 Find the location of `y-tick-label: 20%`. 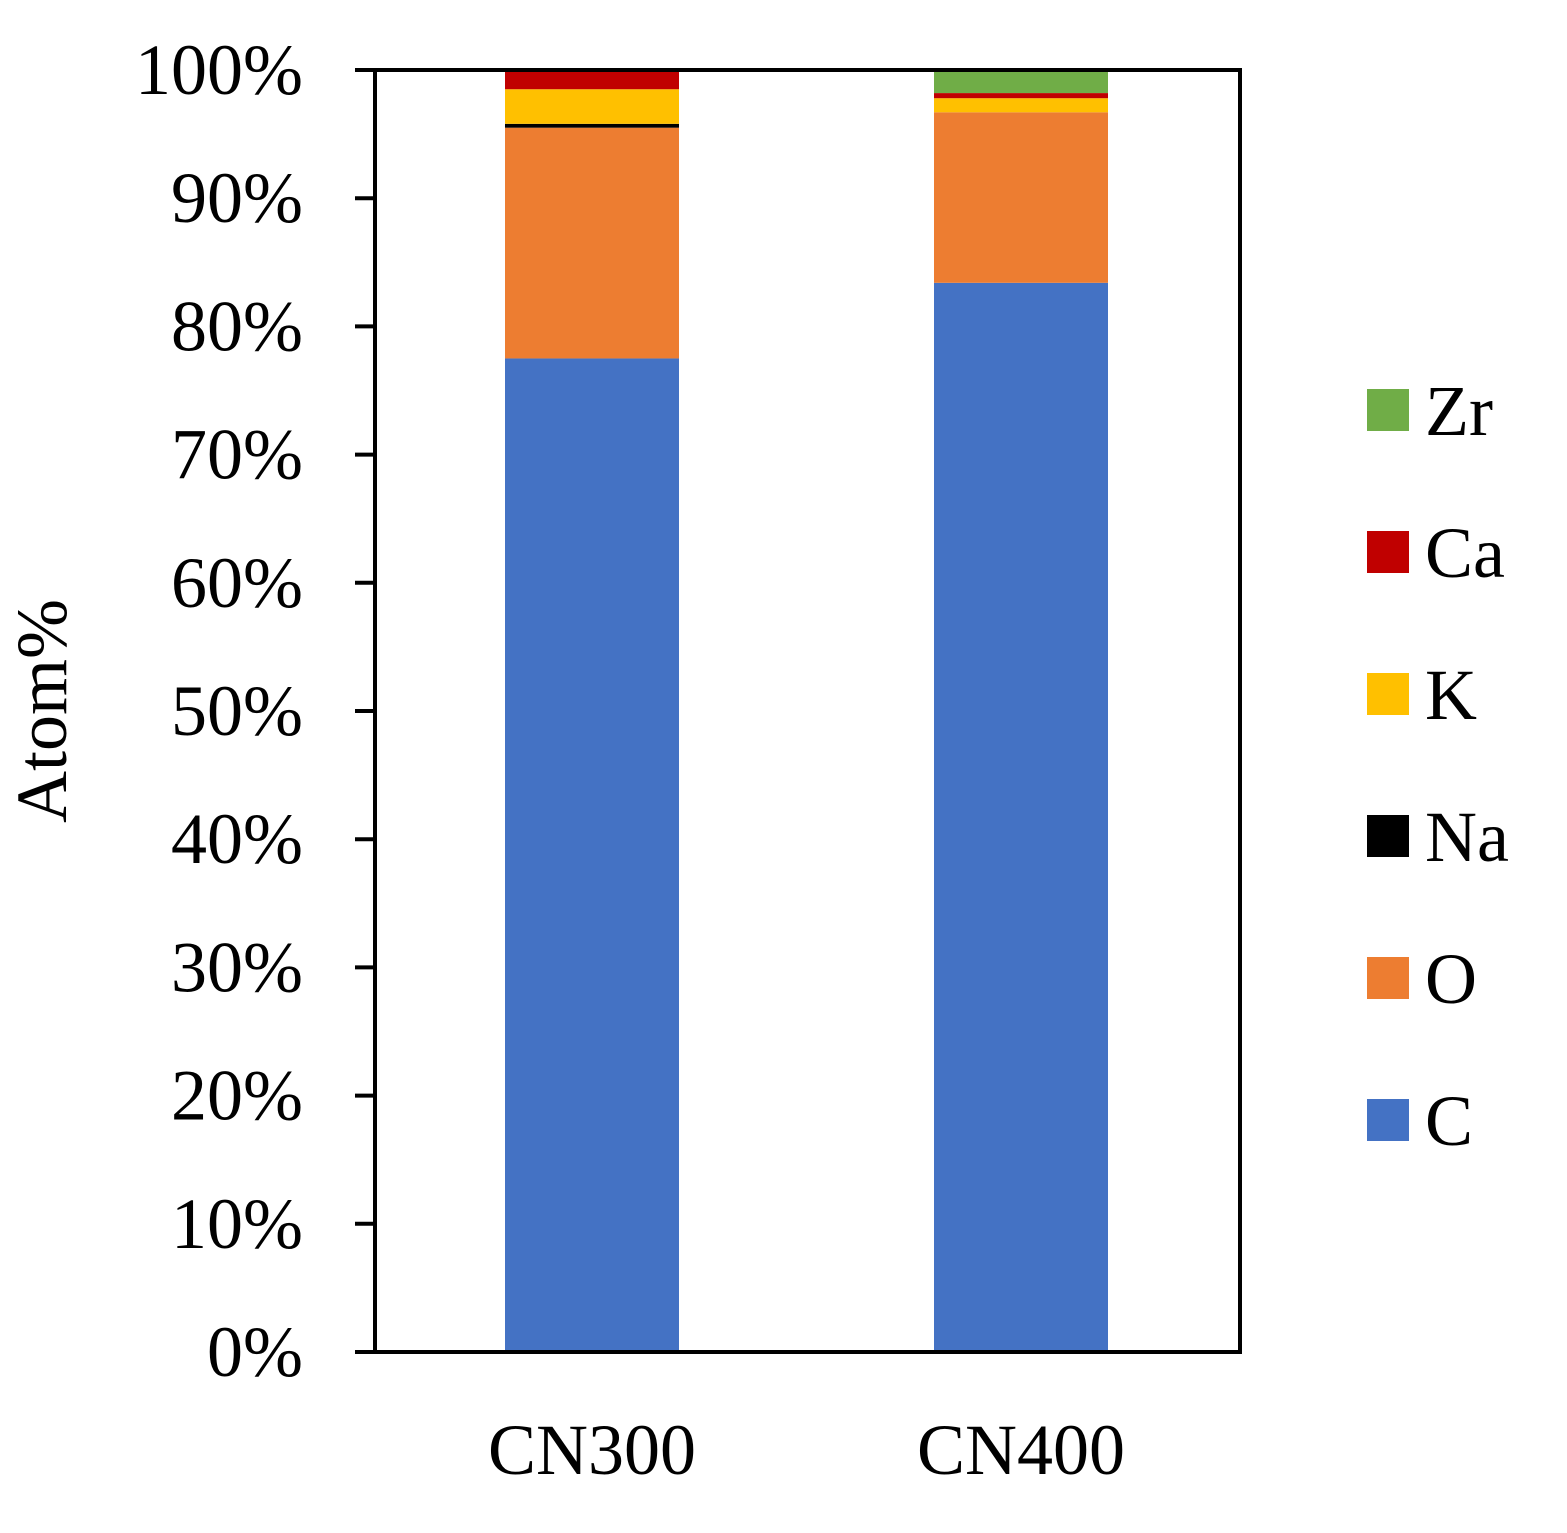

y-tick-label: 20% is located at coordinates (237, 1096).